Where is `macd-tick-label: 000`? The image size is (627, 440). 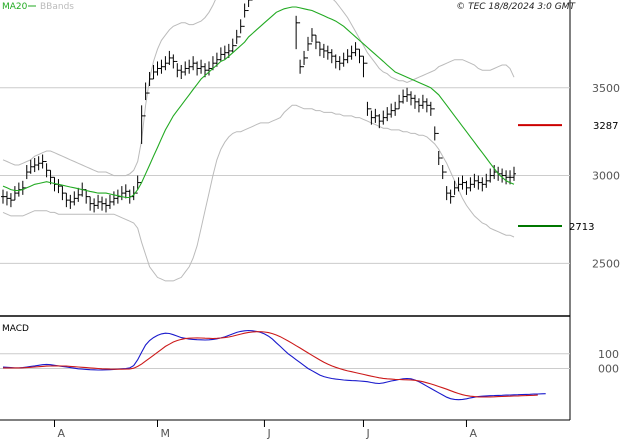
macd-tick-label: 000 is located at coordinates (608, 369).